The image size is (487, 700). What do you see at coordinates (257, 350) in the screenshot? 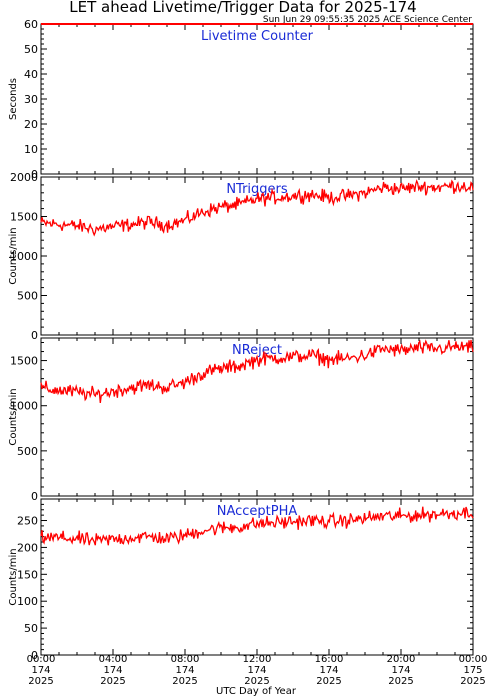
I see `panel-label: NReject` at bounding box center [257, 350].